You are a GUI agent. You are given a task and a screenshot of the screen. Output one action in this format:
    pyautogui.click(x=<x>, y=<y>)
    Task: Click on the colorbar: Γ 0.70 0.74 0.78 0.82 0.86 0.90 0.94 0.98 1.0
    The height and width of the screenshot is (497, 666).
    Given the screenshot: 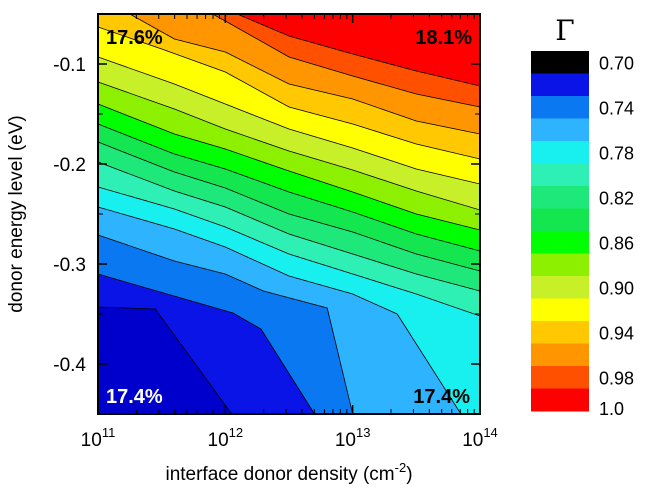 What is the action you would take?
    pyautogui.click(x=582, y=216)
    